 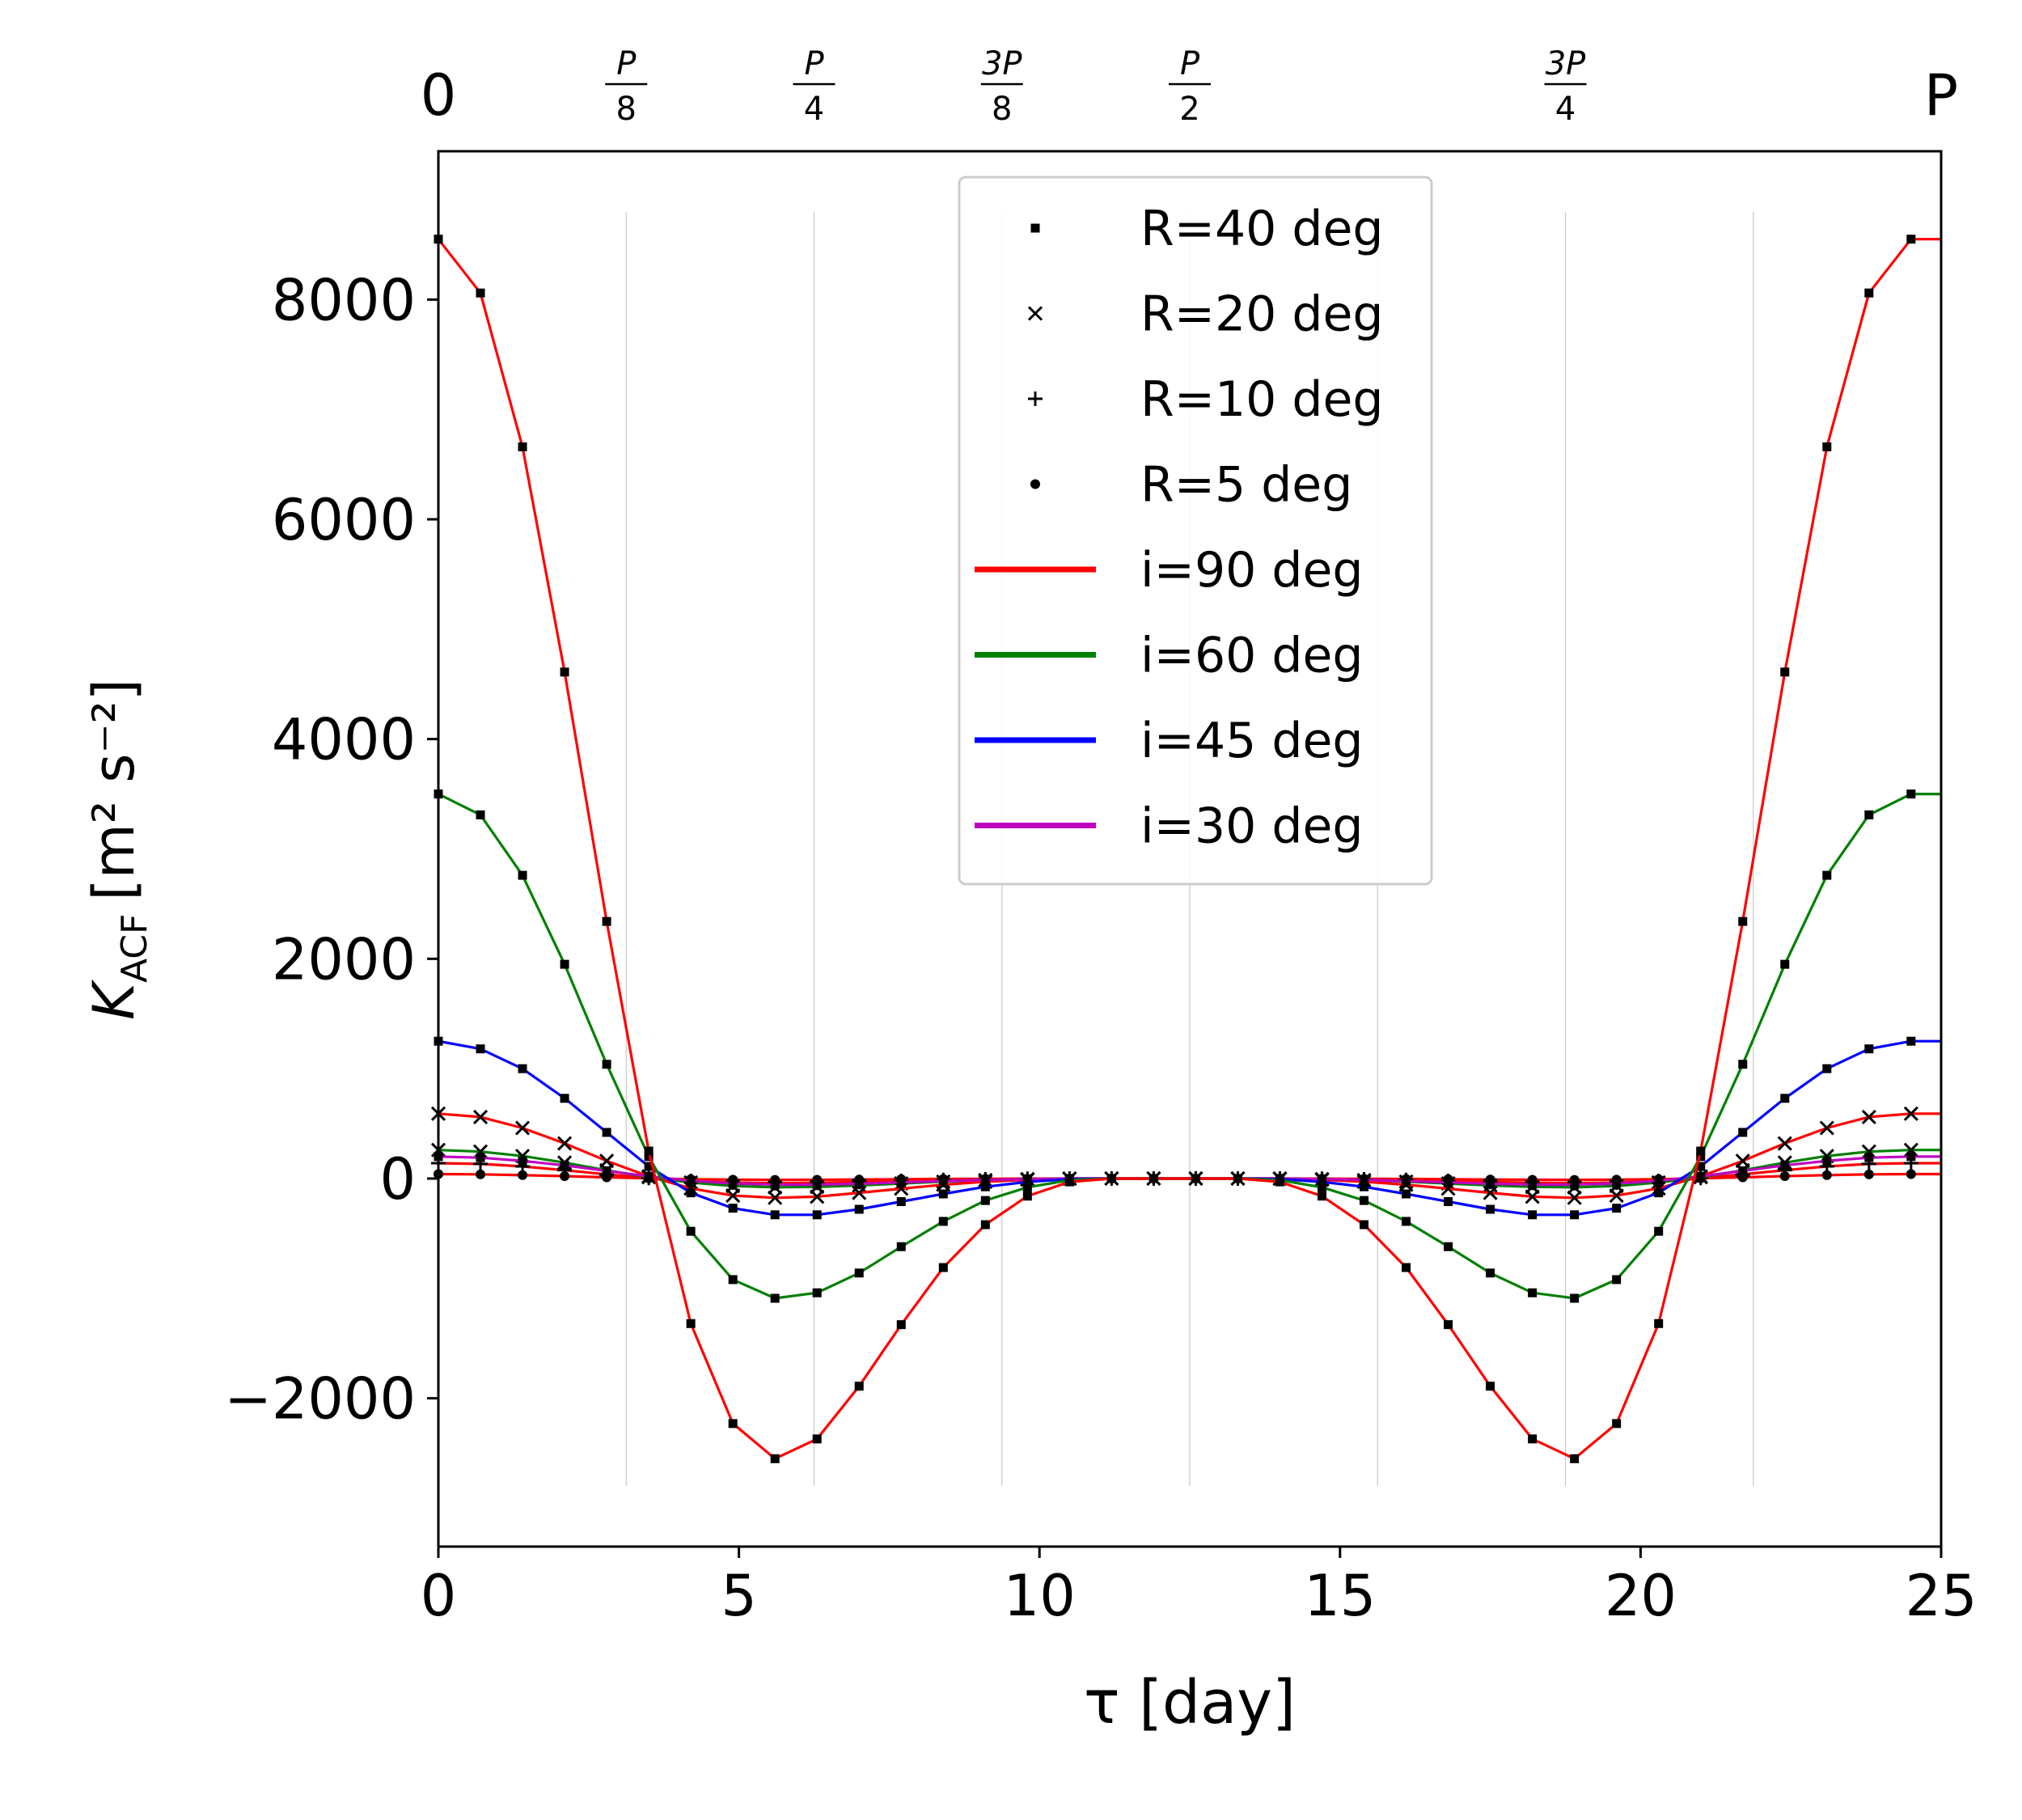 I want to click on legend-marker-dot, so click(x=1035, y=484).